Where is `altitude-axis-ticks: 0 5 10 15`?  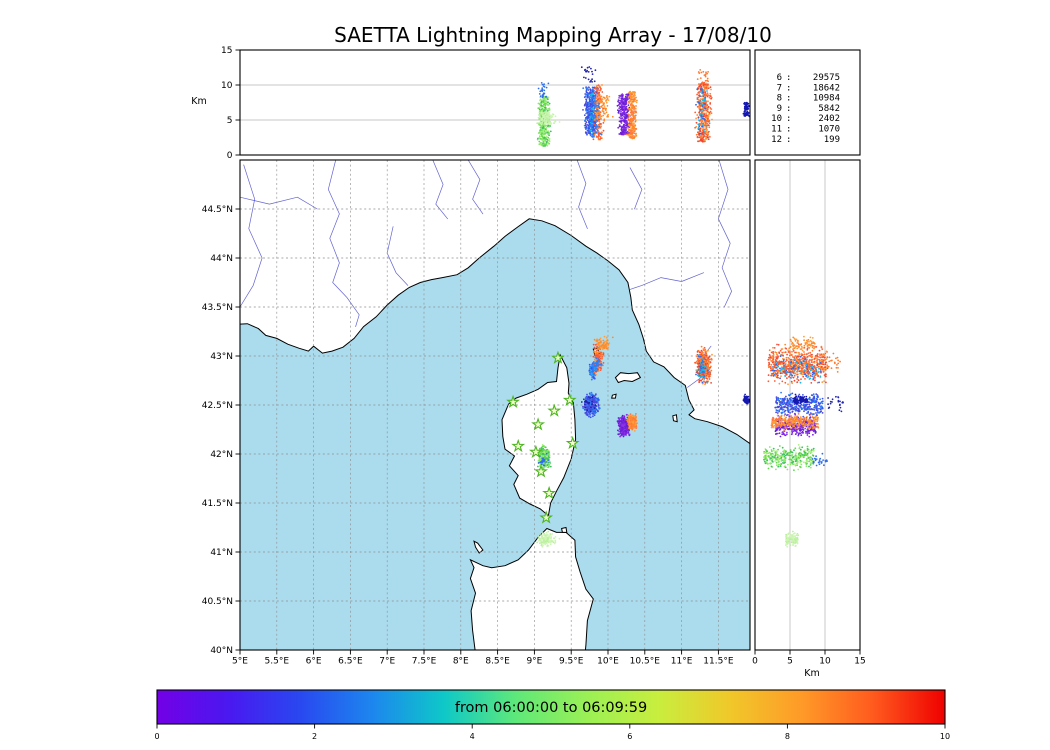 altitude-axis-ticks: 0 5 10 15 is located at coordinates (230, 103).